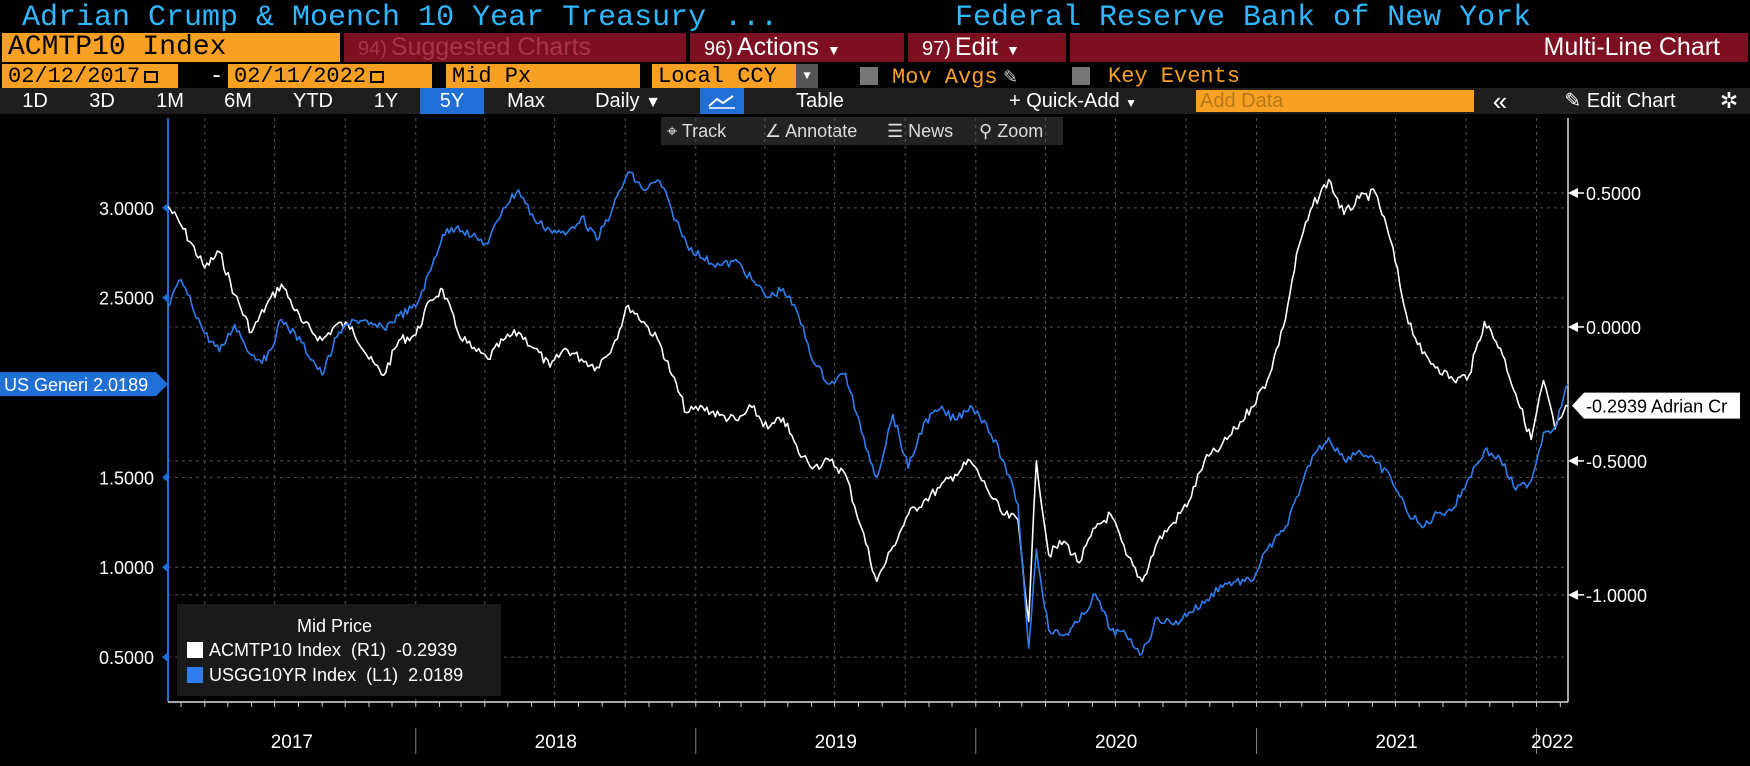 This screenshot has width=1750, height=766. What do you see at coordinates (126, 209) in the screenshot?
I see `left-tick-label: 3.0000` at bounding box center [126, 209].